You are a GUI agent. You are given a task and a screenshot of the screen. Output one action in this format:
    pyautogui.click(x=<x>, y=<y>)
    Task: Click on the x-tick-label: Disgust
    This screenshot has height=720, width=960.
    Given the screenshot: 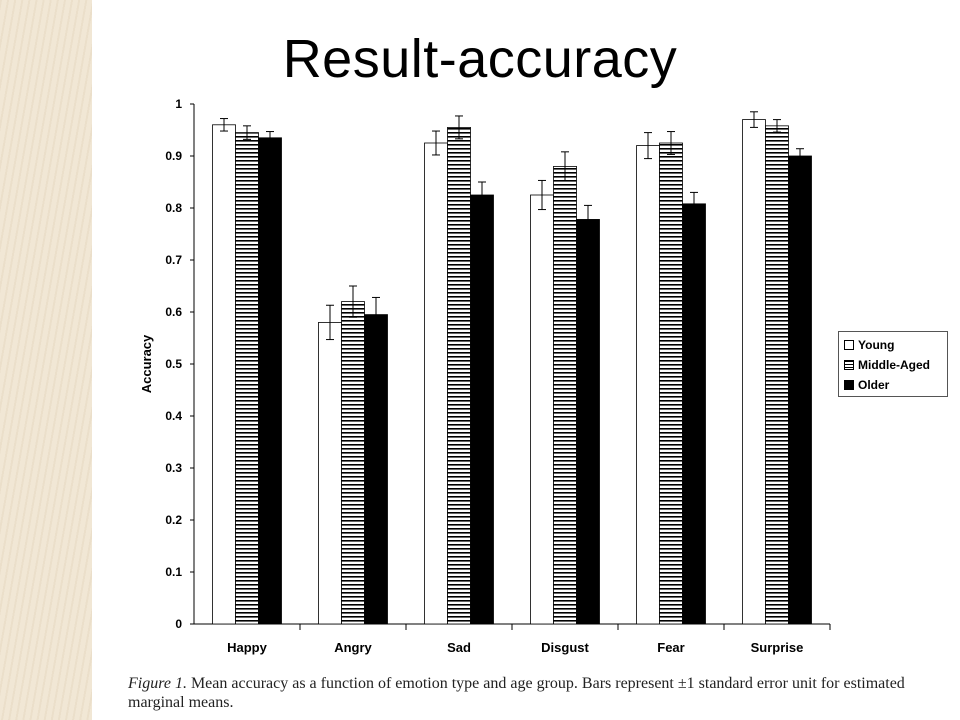 What is the action you would take?
    pyautogui.click(x=565, y=647)
    